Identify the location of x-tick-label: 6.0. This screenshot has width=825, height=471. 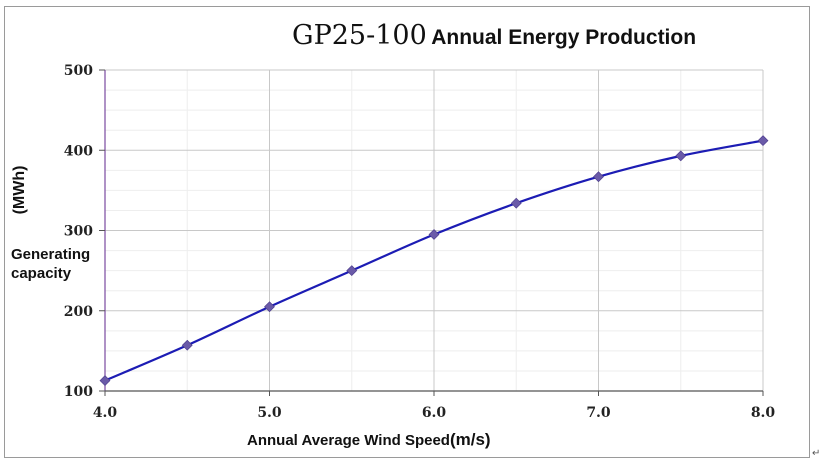
(434, 413).